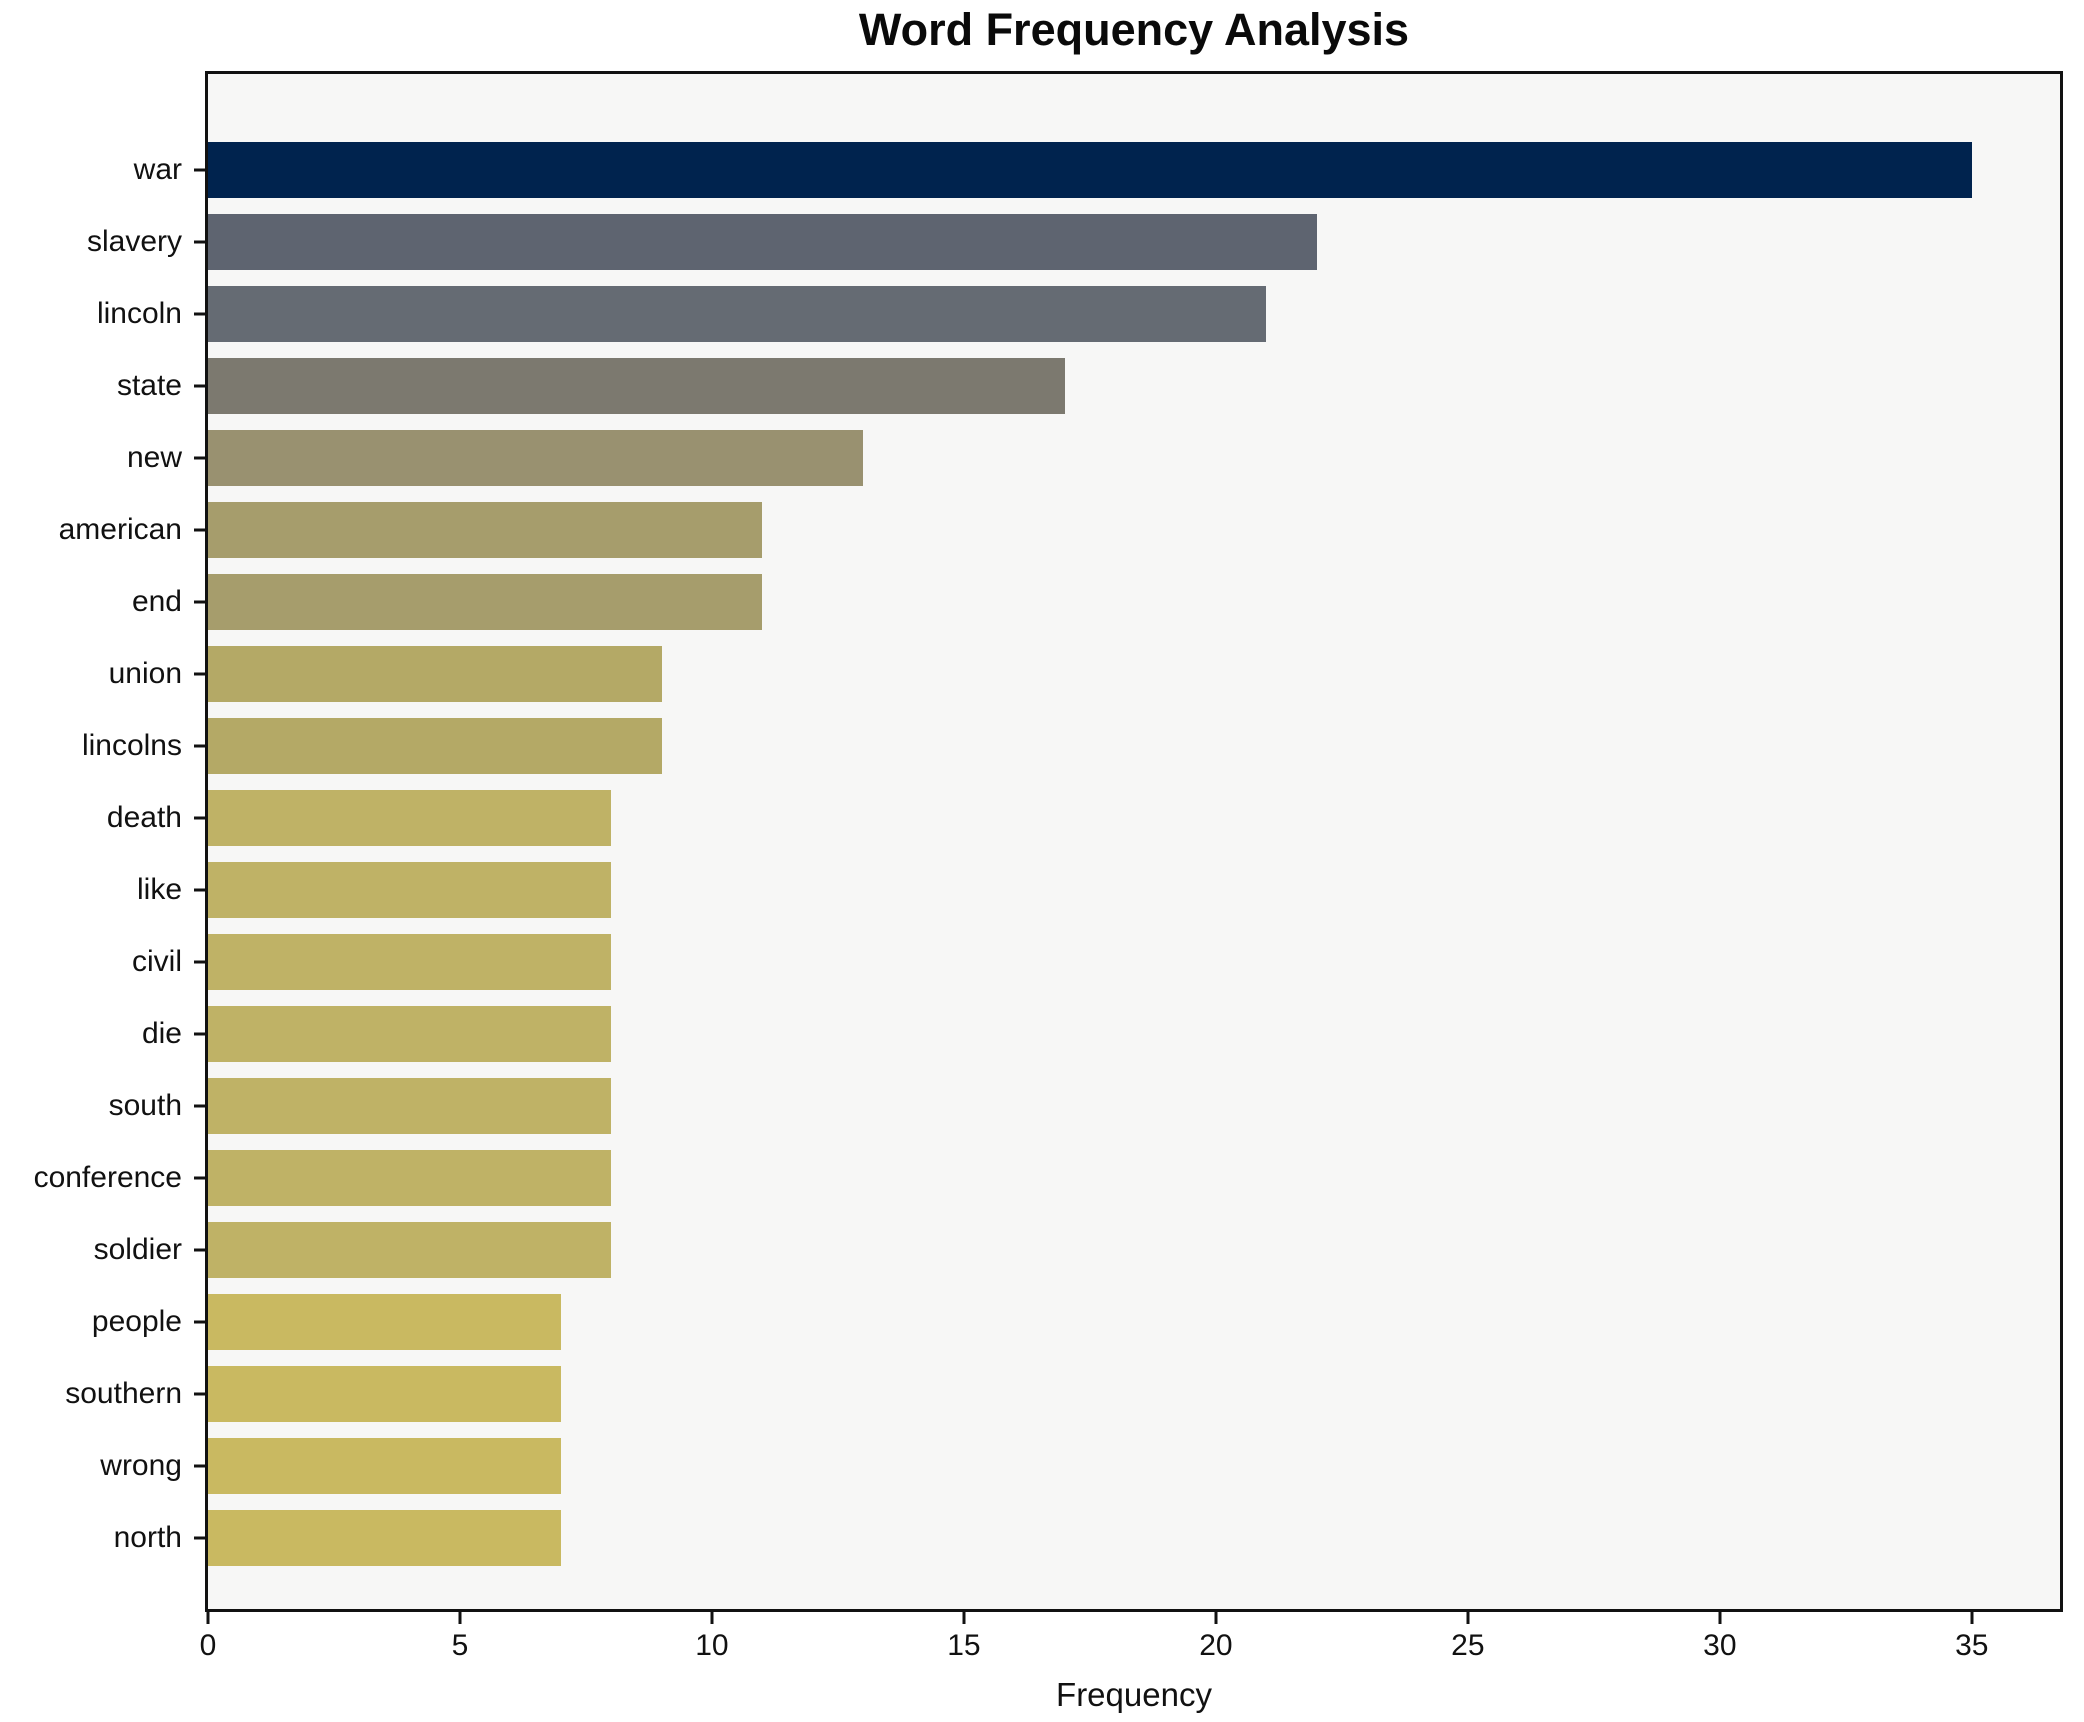  What do you see at coordinates (1096, 962) in the screenshot?
I see `bar-row: civil` at bounding box center [1096, 962].